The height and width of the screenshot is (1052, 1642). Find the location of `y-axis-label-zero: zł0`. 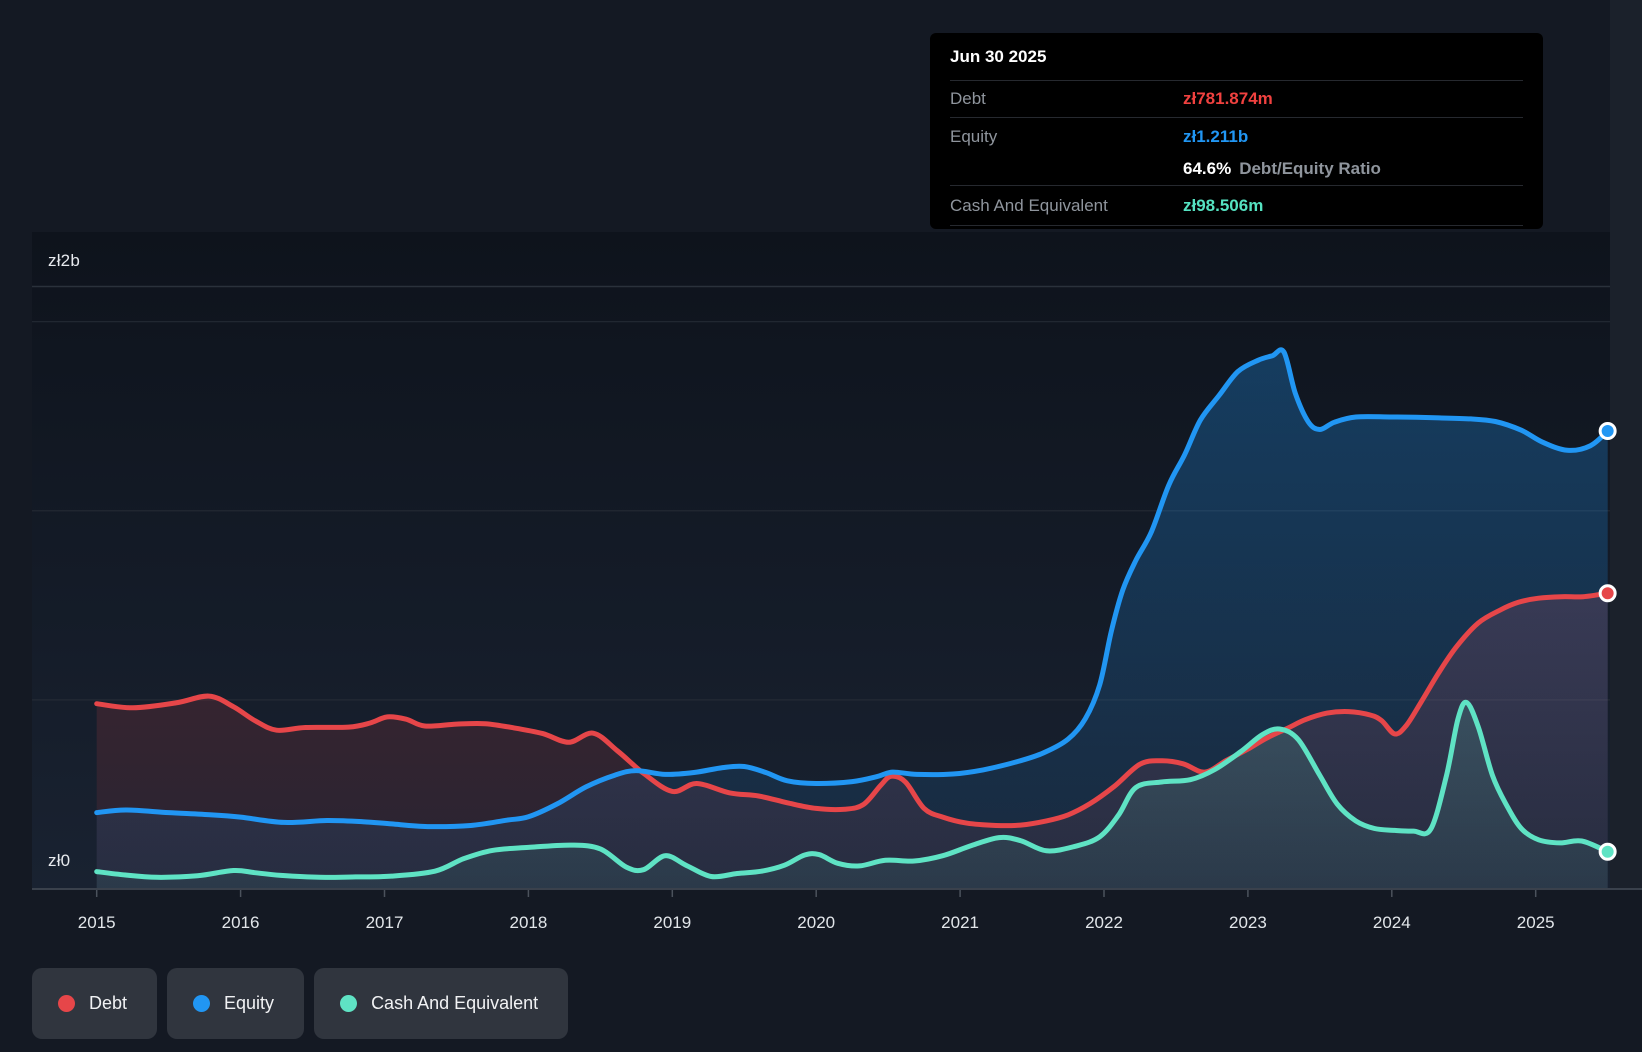

y-axis-label-zero: zł0 is located at coordinates (59, 860).